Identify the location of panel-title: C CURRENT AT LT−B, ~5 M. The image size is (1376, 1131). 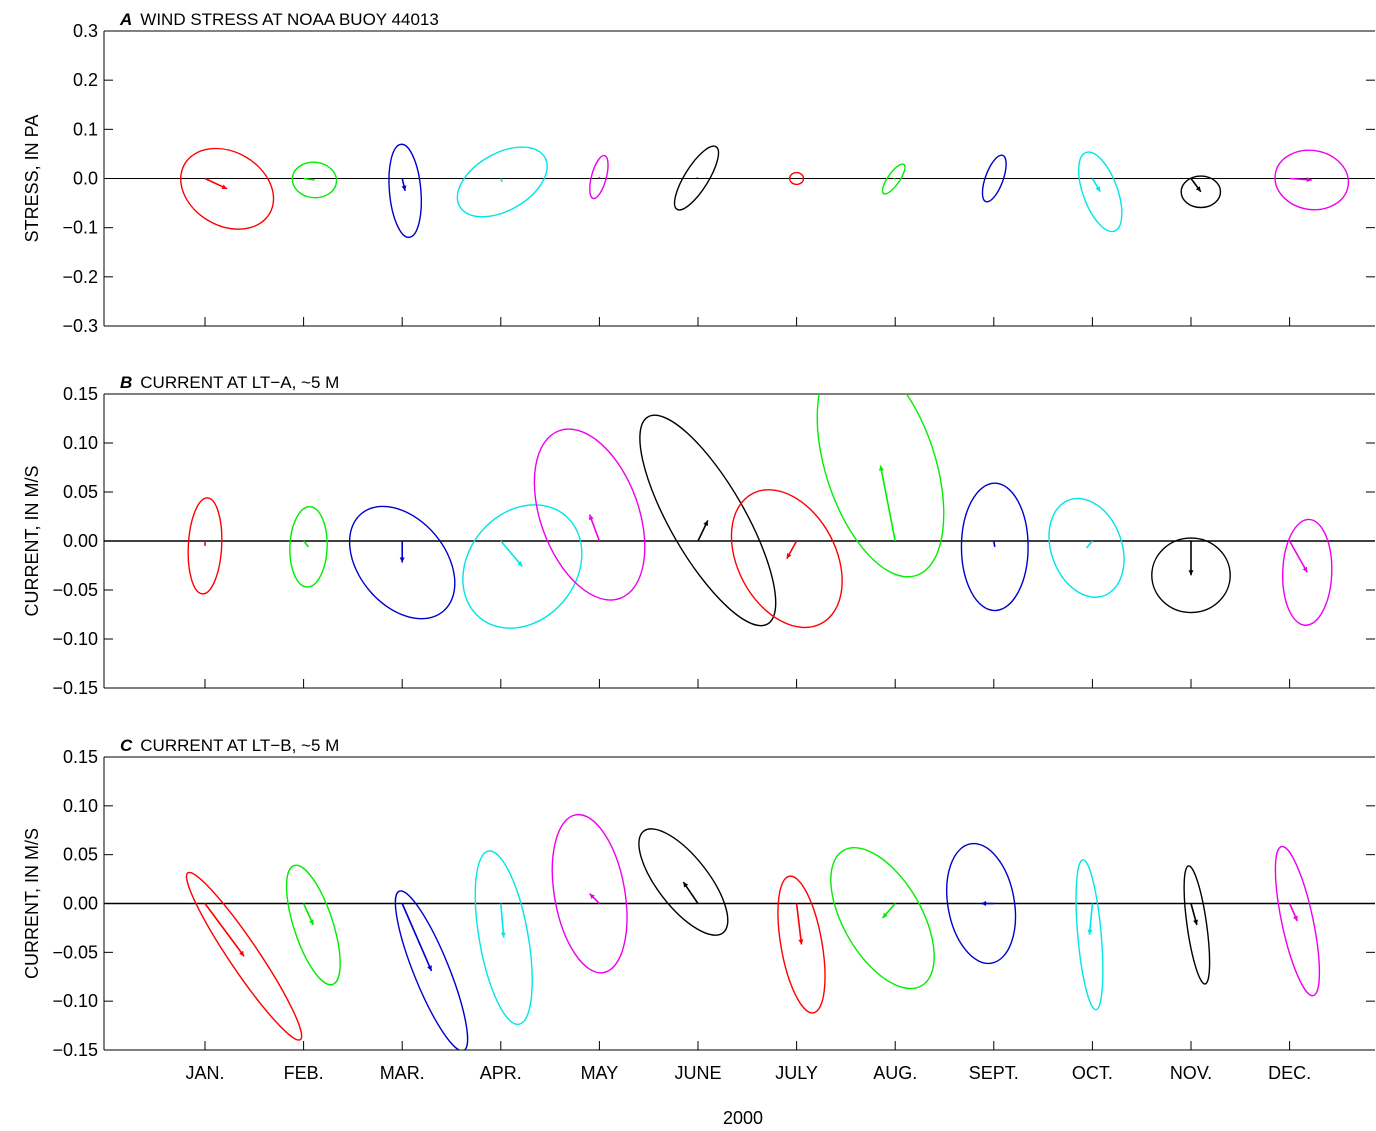
(229, 745).